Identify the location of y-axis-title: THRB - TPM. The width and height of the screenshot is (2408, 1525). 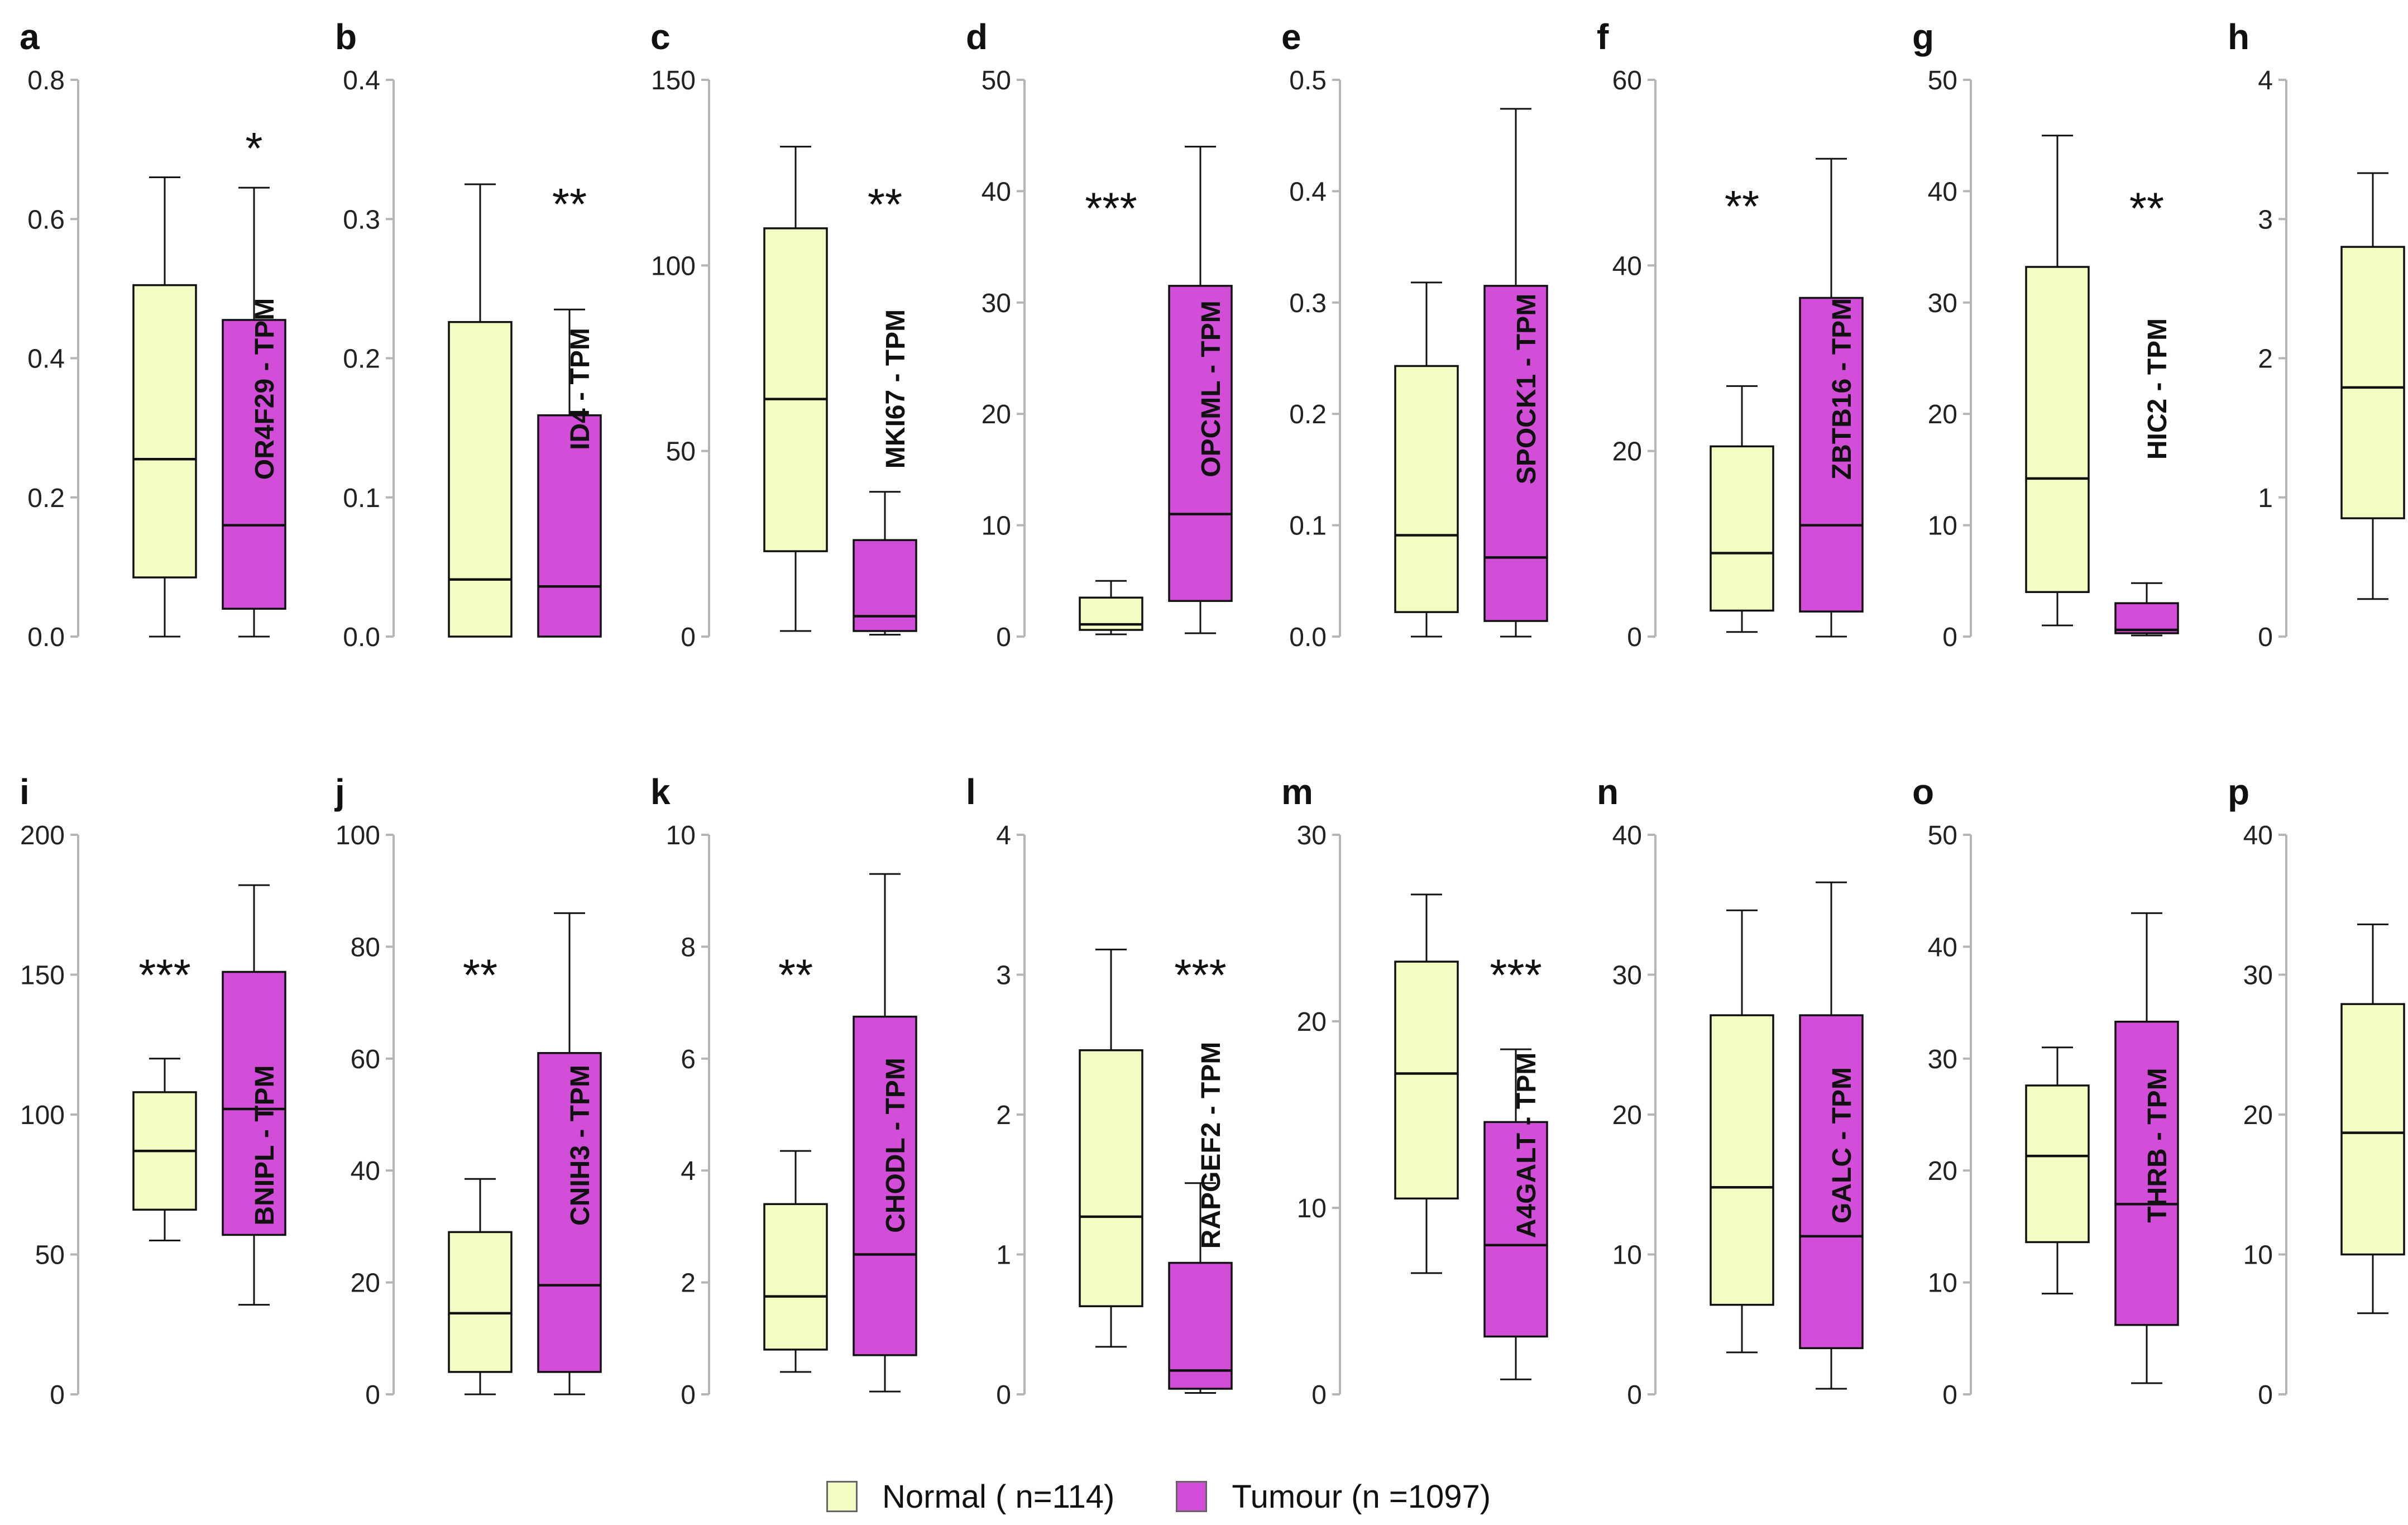
(2157, 1145).